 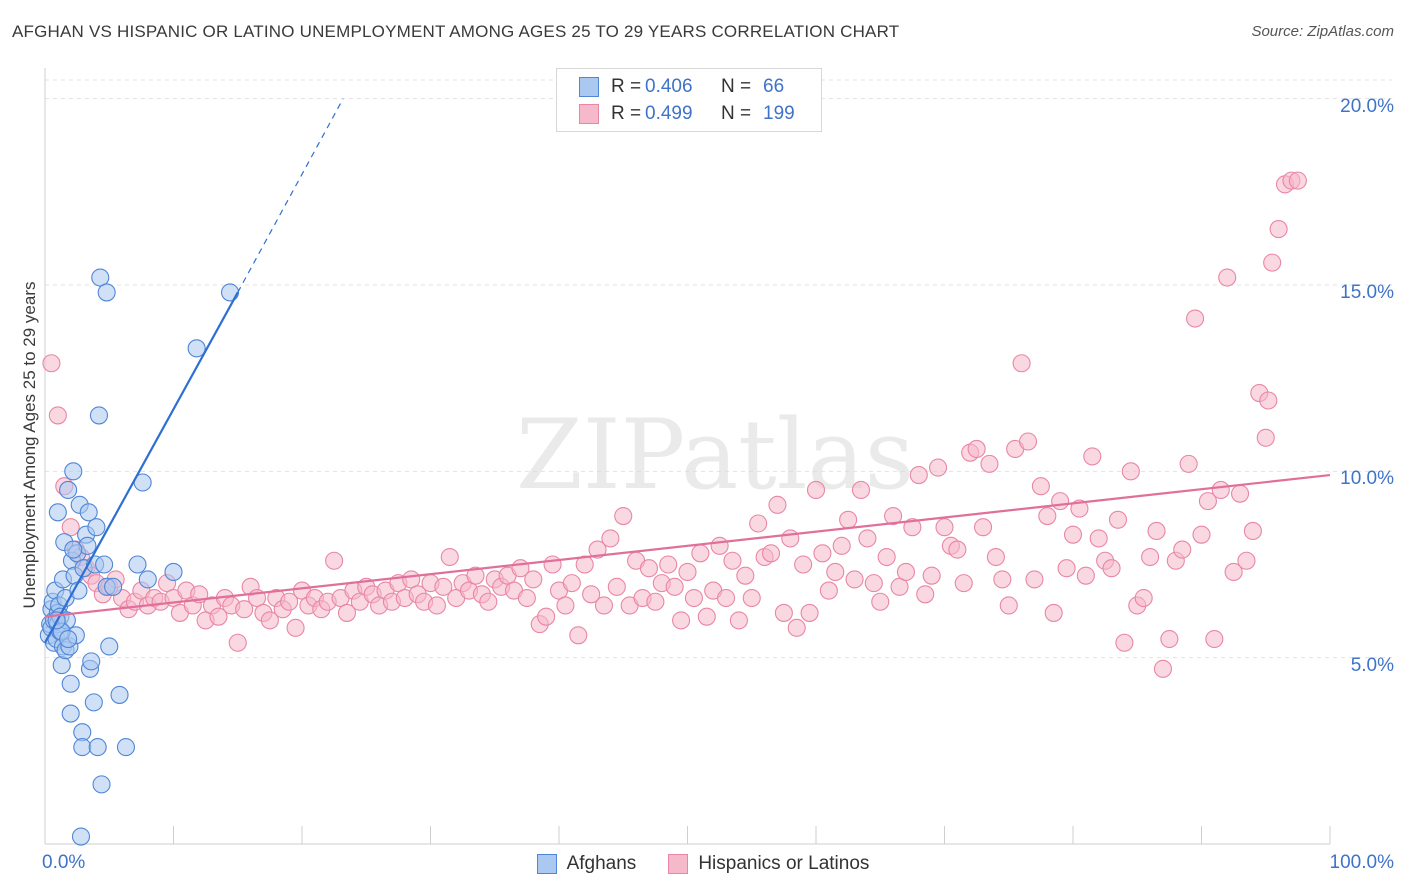 I want to click on legend-row-afghans: R = 0.406 N = 66, so click(x=681, y=87).